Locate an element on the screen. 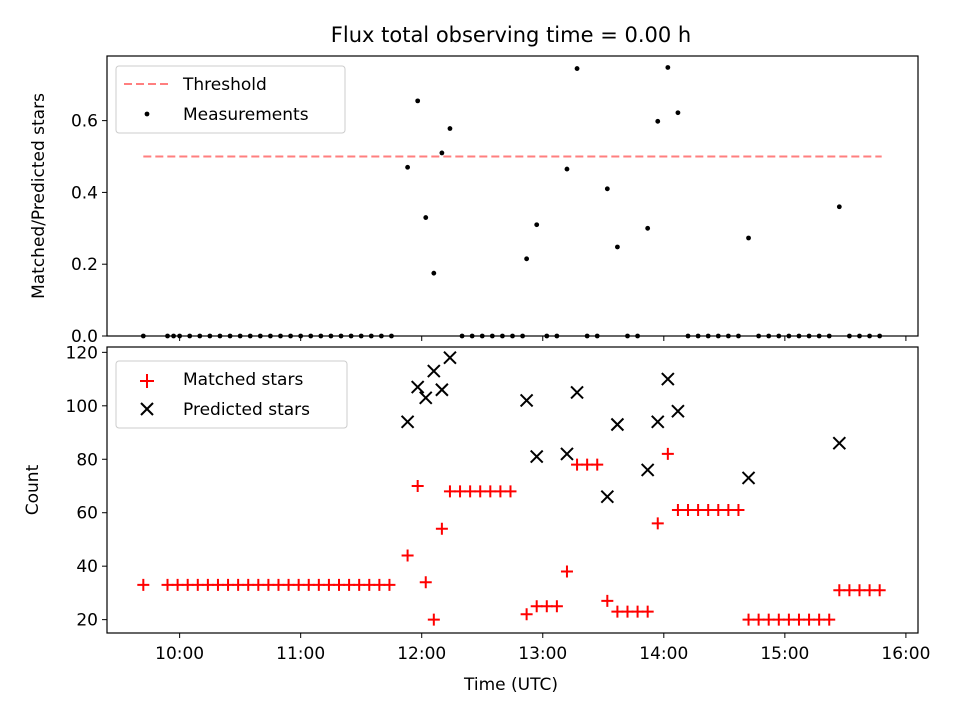 This screenshot has height=720, width=960. legend-matched-label: Matched stars is located at coordinates (243, 380).